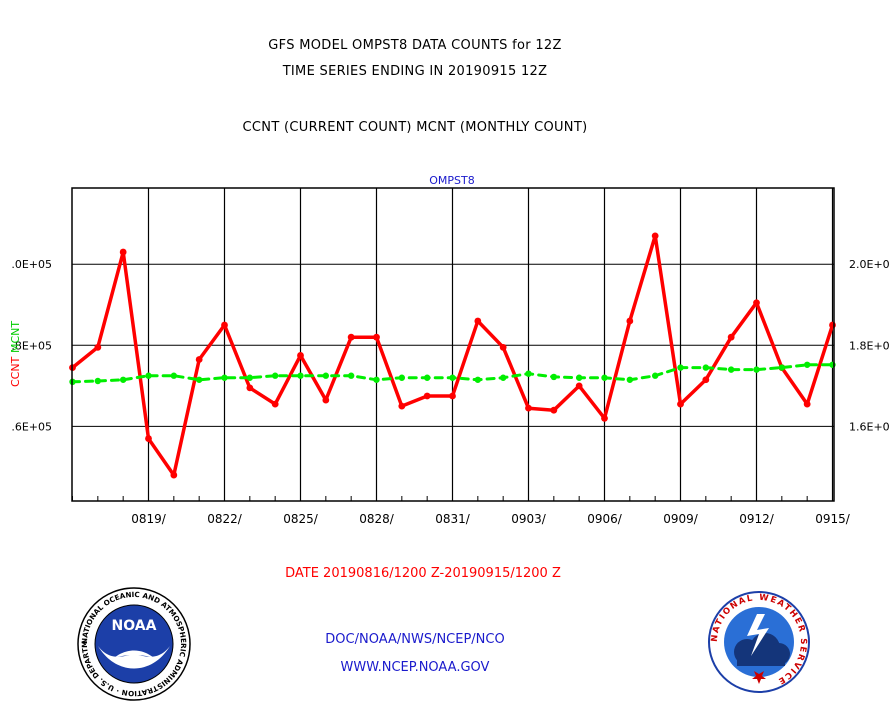  What do you see at coordinates (869, 426) in the screenshot?
I see `y-right-tick-label: 1.6E+0` at bounding box center [869, 426].